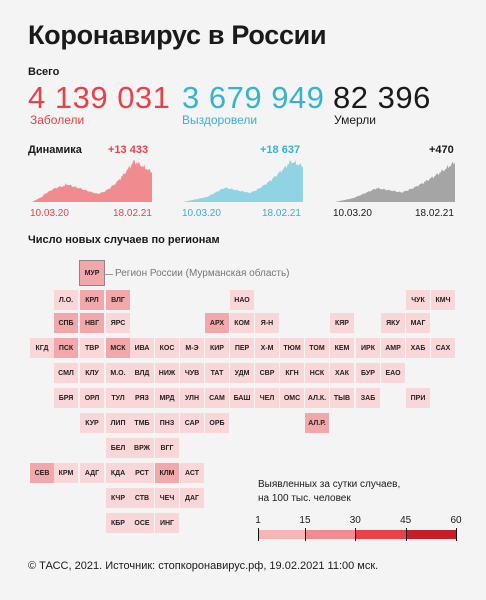  I want to click on region-tile-ВЛГ: ВЛГ, so click(118, 300).